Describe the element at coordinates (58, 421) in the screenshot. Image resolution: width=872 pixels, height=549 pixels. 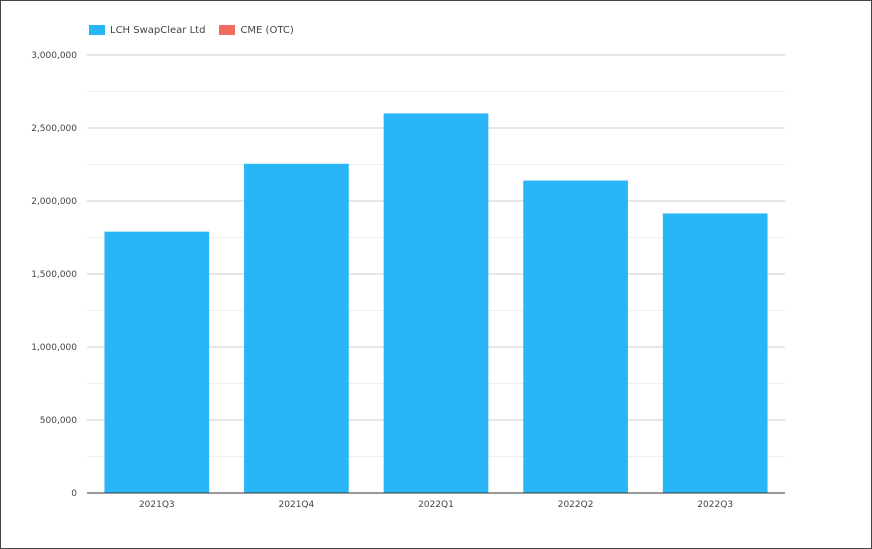
I see `y-tick-label: 500,000` at that location.